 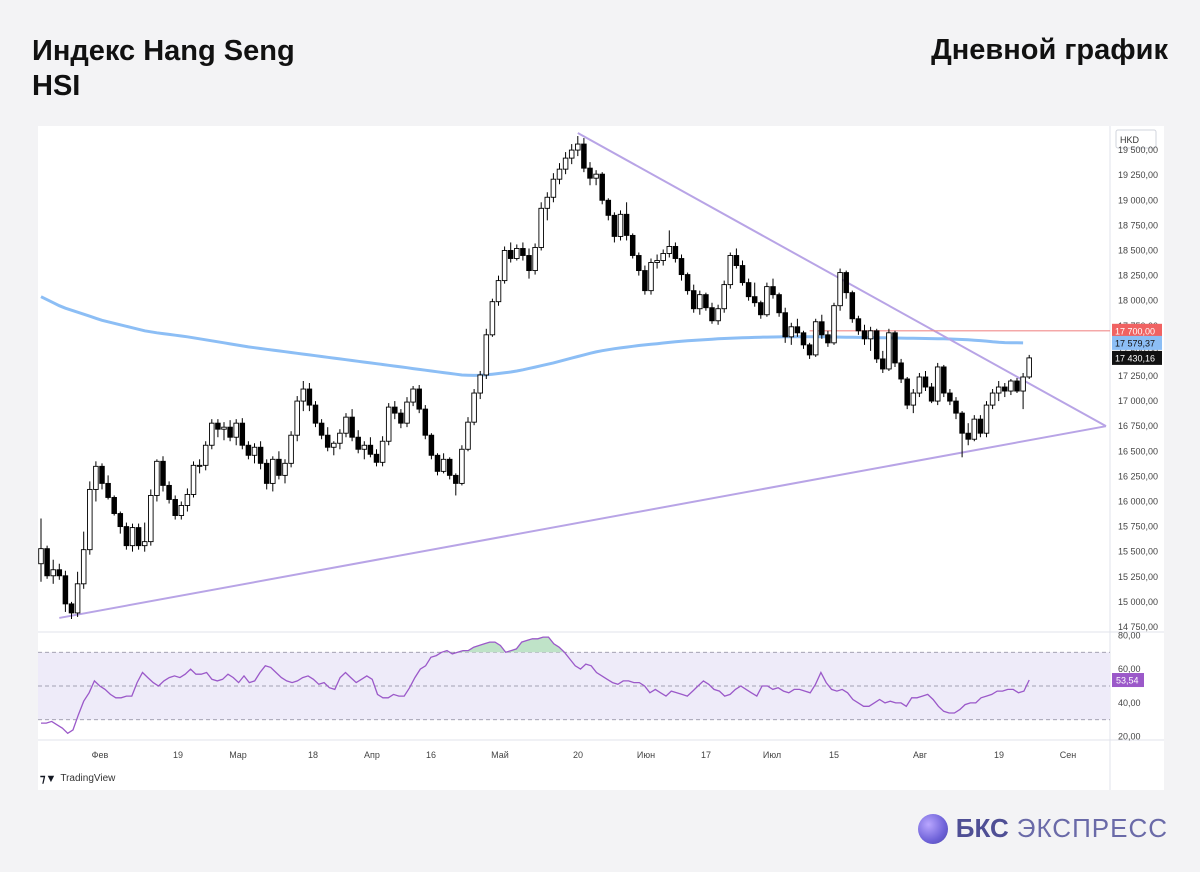 What do you see at coordinates (1129, 635) in the screenshot?
I see `rsi-tick-label: 80,00` at bounding box center [1129, 635].